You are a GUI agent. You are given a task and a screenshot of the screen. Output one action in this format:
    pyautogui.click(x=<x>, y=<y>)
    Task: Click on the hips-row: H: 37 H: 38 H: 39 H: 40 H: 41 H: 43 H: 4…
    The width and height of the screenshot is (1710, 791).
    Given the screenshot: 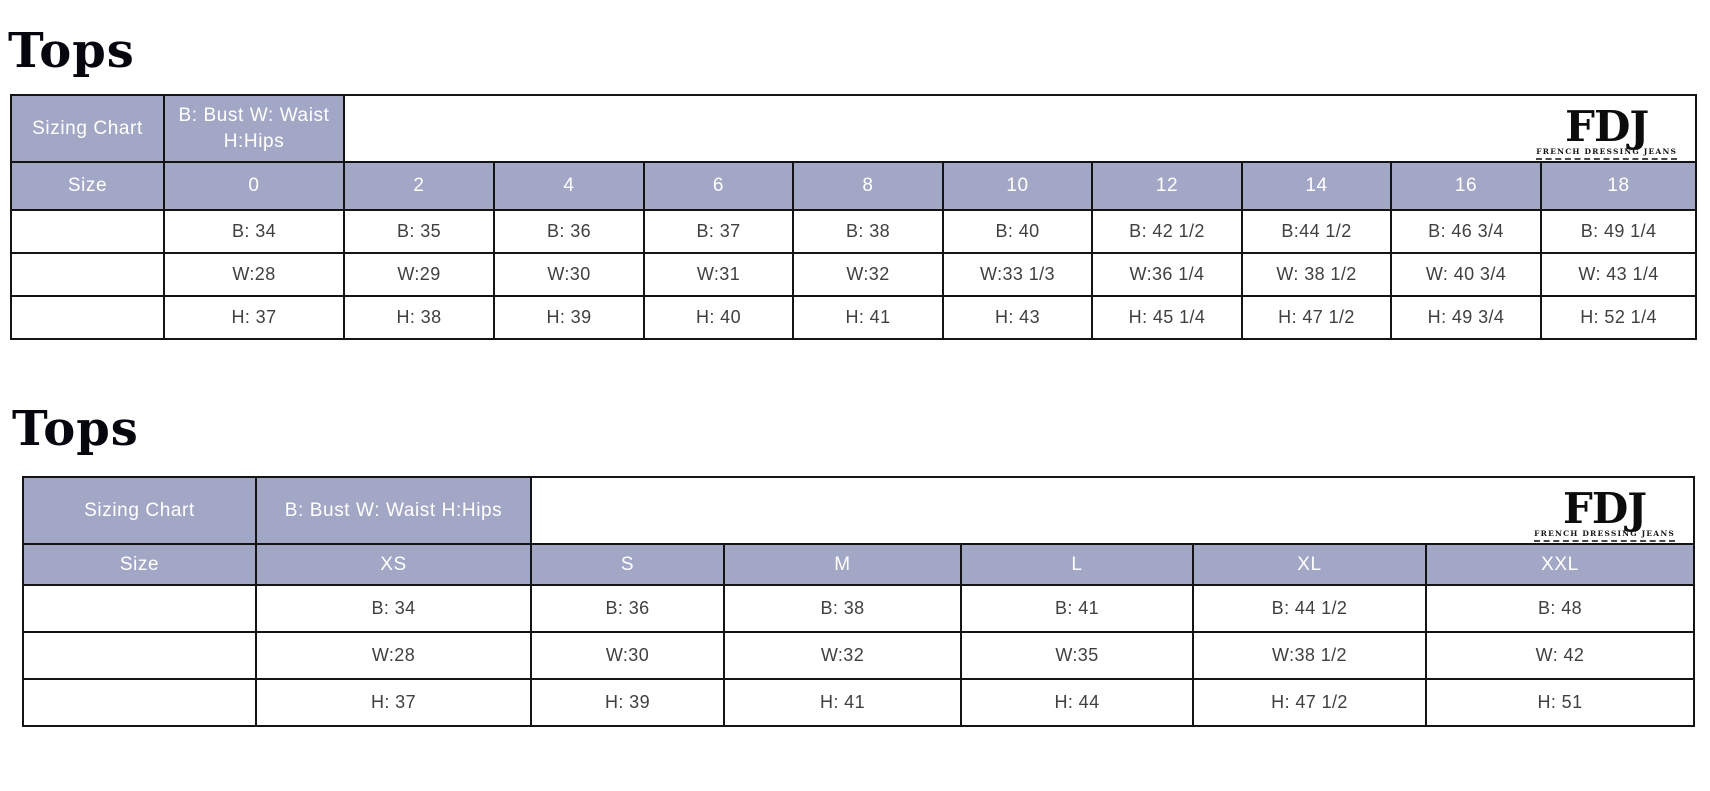 What is the action you would take?
    pyautogui.click(x=854, y=318)
    